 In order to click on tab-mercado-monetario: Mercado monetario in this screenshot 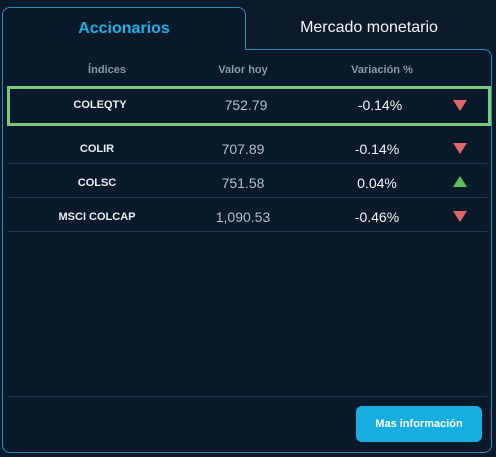, I will do `click(369, 27)`.